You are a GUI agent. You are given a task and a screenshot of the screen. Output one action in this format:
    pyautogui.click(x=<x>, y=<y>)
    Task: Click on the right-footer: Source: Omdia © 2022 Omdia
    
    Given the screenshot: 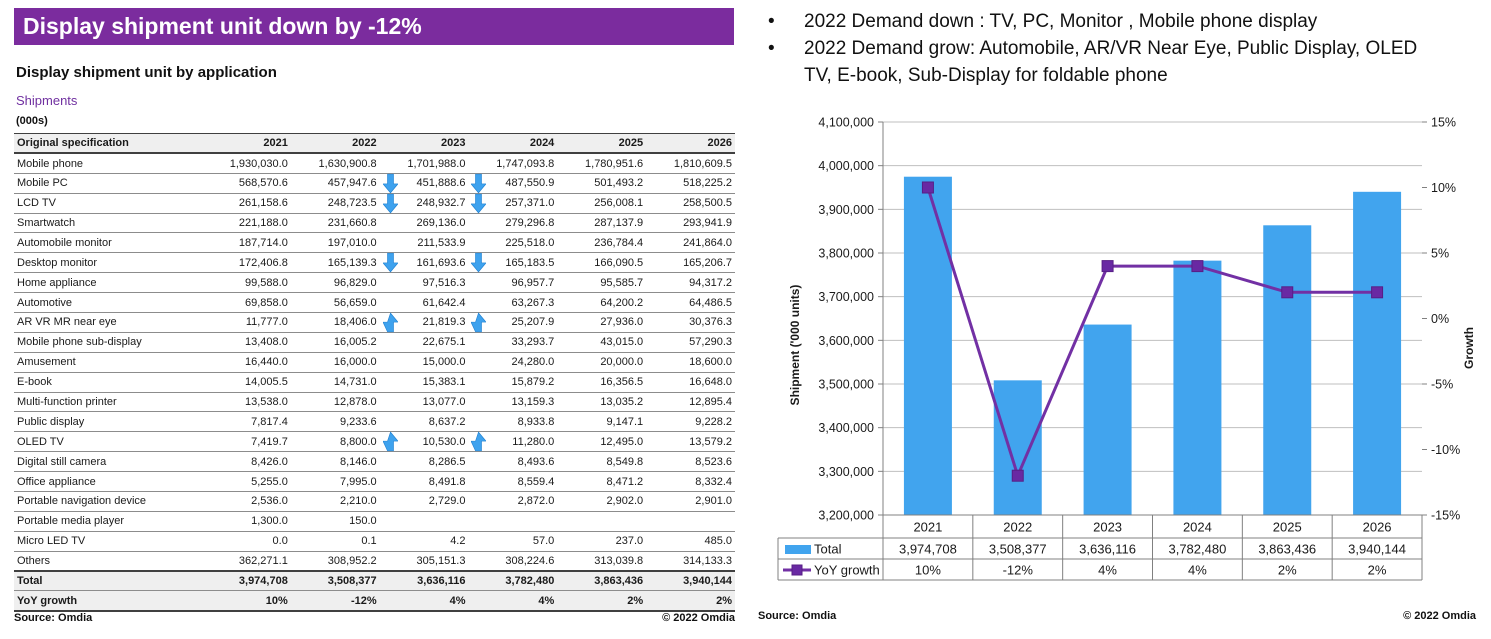 What is the action you would take?
    pyautogui.click(x=1117, y=616)
    